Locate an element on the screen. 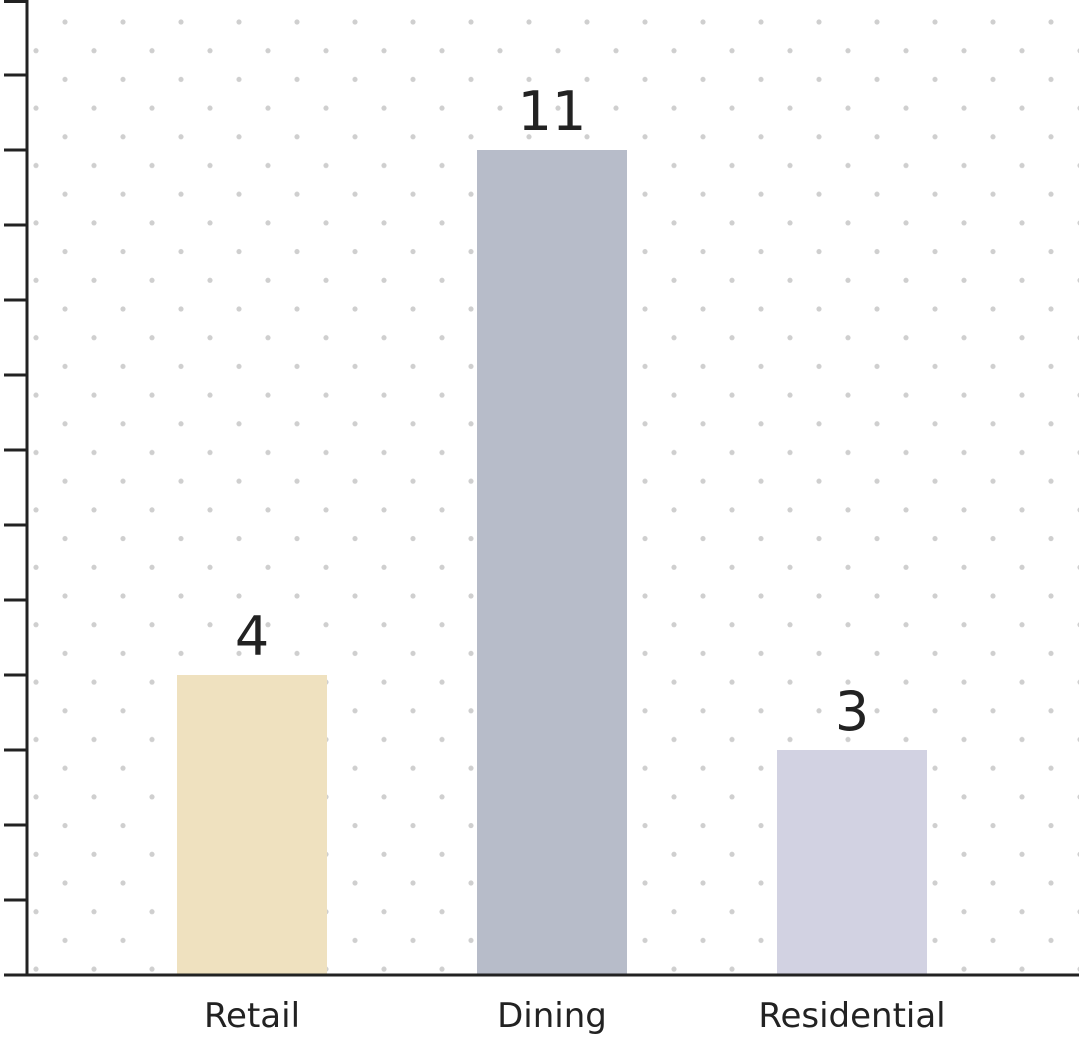 The image size is (1079, 1056). x-tick-label: Residential is located at coordinates (851, 1016).